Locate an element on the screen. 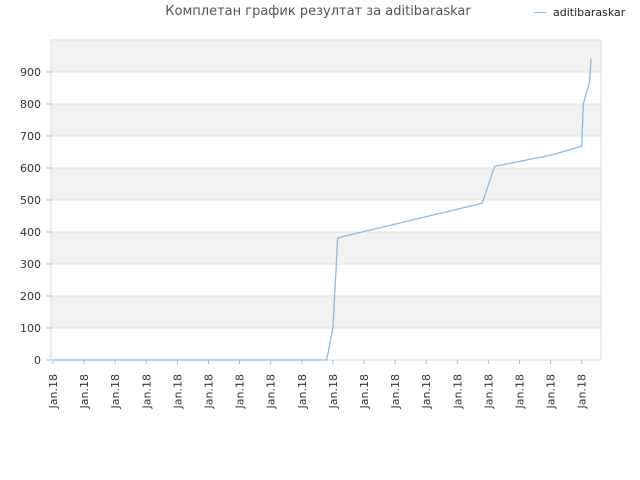  y-tick-label: 100 is located at coordinates (30, 328).